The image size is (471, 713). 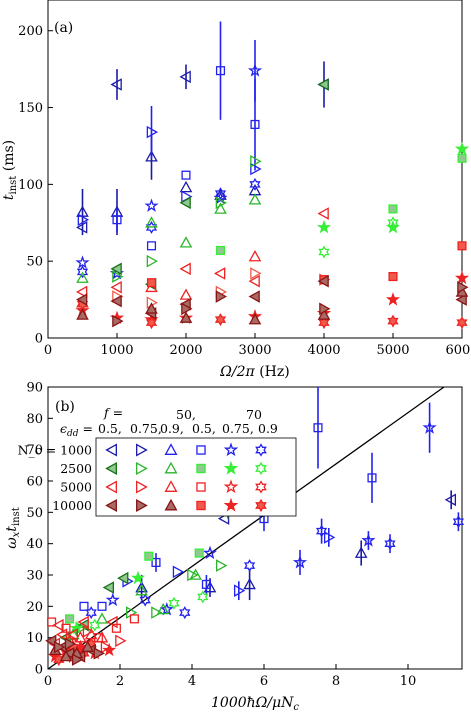 What do you see at coordinates (34, 450) in the screenshot?
I see `b-ytick-label: 70` at bounding box center [34, 450].